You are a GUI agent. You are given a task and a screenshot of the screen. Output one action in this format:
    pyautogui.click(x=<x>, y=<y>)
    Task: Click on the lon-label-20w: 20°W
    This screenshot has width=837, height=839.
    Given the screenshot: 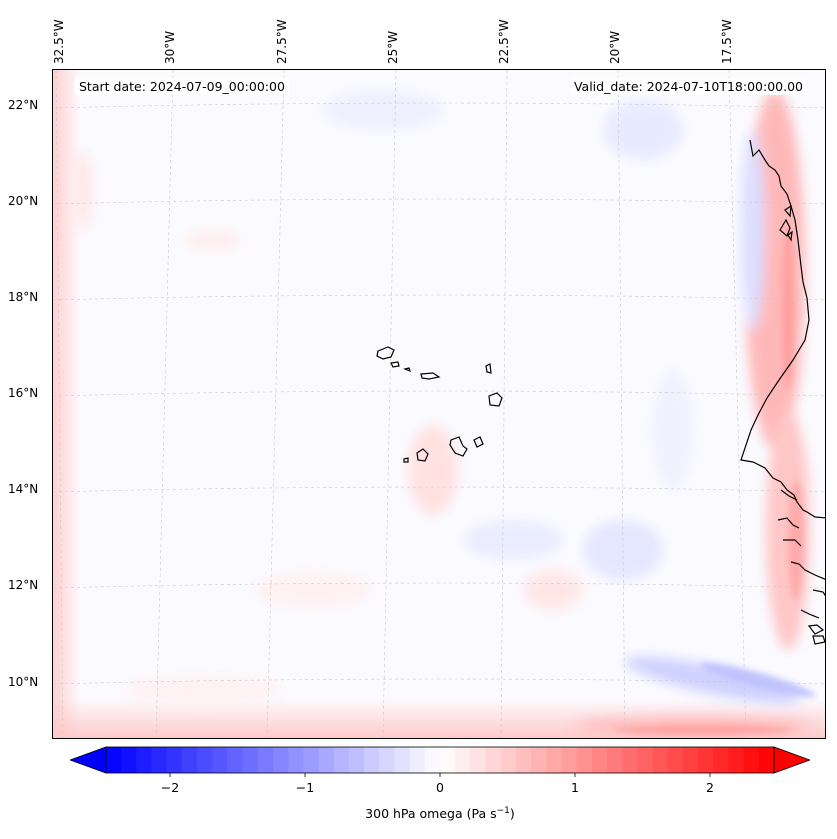 What is the action you would take?
    pyautogui.click(x=615, y=47)
    